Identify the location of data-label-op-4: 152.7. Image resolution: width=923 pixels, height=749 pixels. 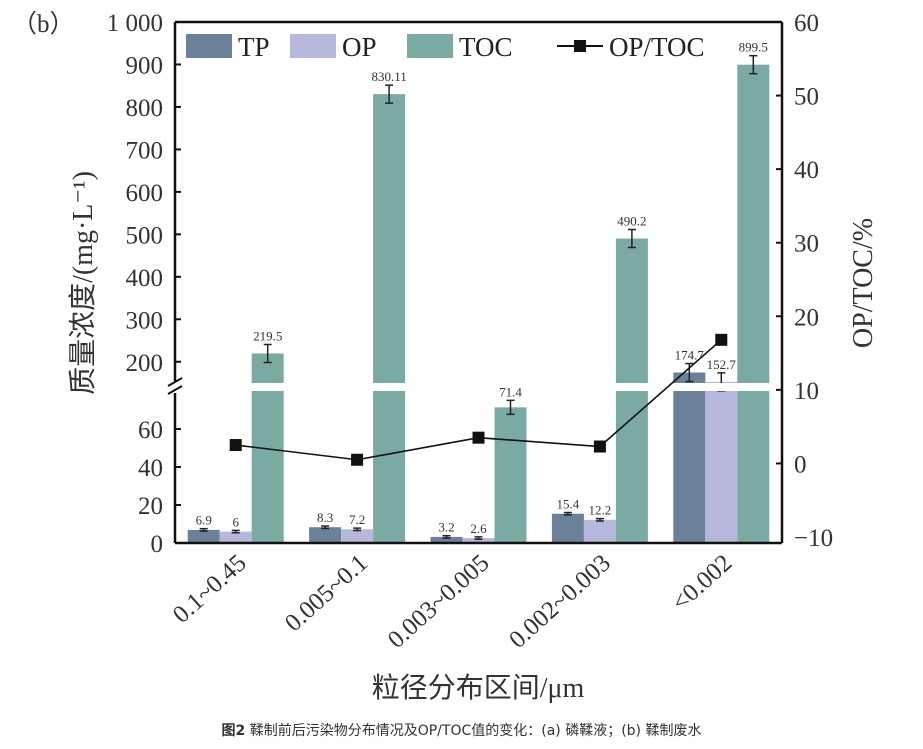
(722, 364).